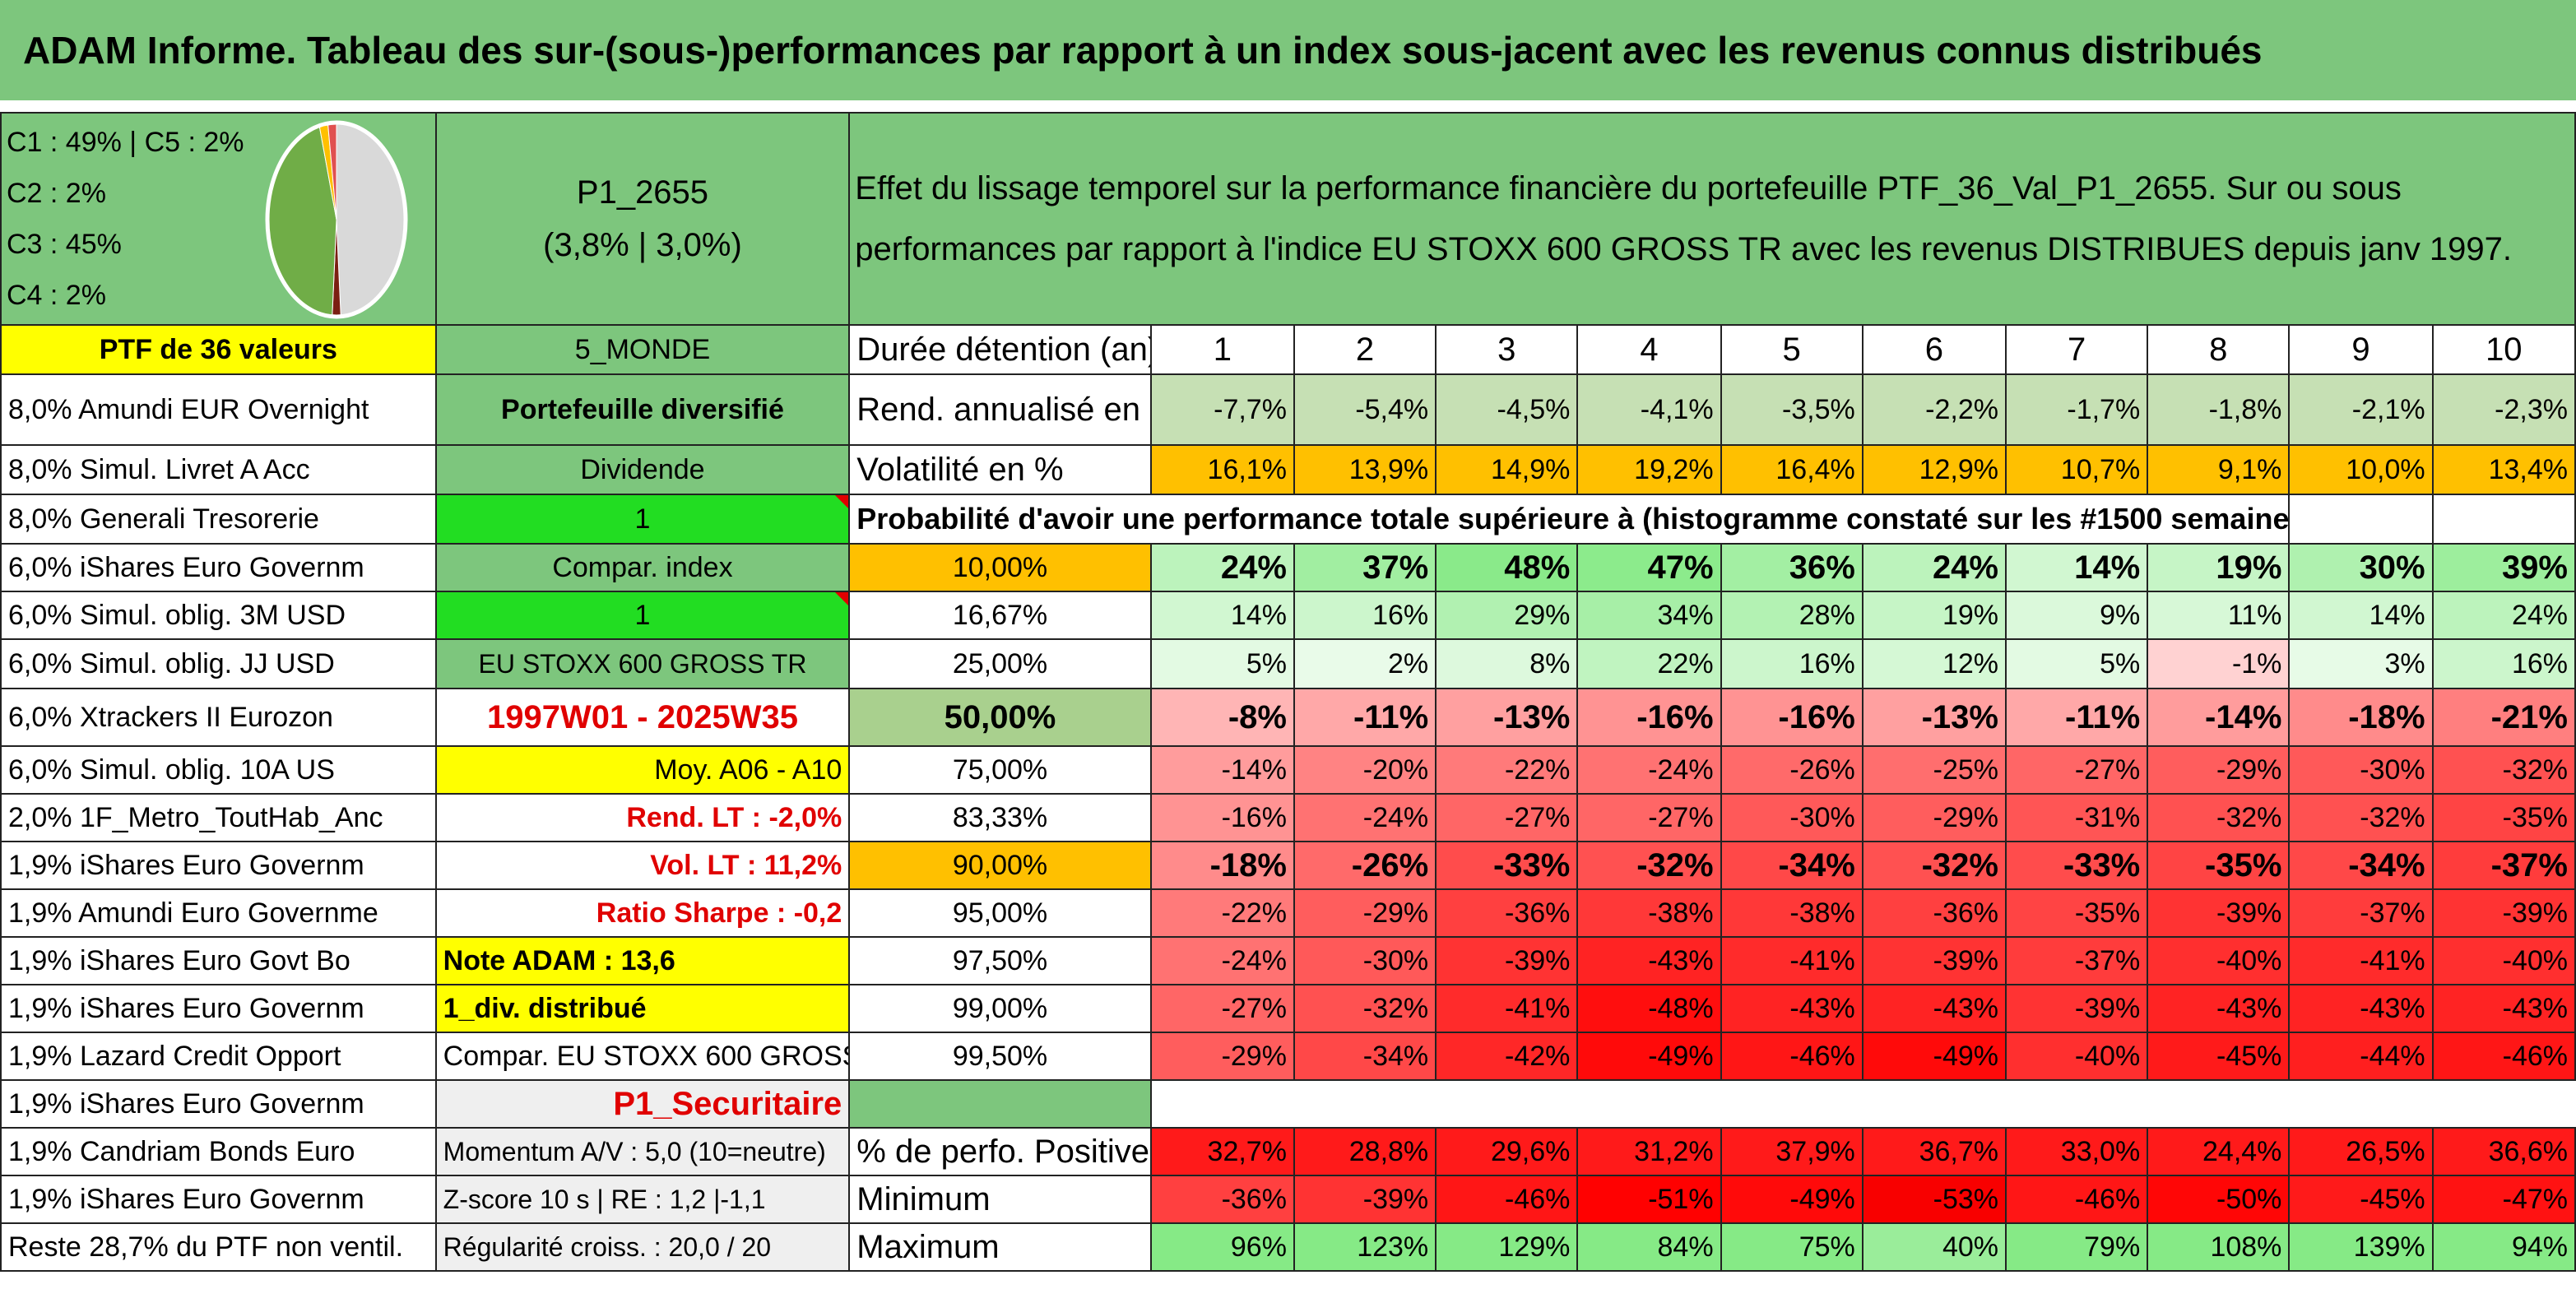  Describe the element at coordinates (2361, 663) in the screenshot. I see `quantile-value: 3%` at that location.